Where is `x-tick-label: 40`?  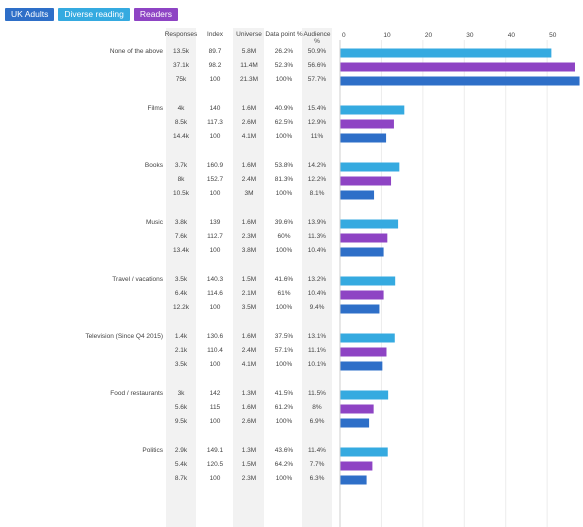
x-tick-label: 40 is located at coordinates (512, 35).